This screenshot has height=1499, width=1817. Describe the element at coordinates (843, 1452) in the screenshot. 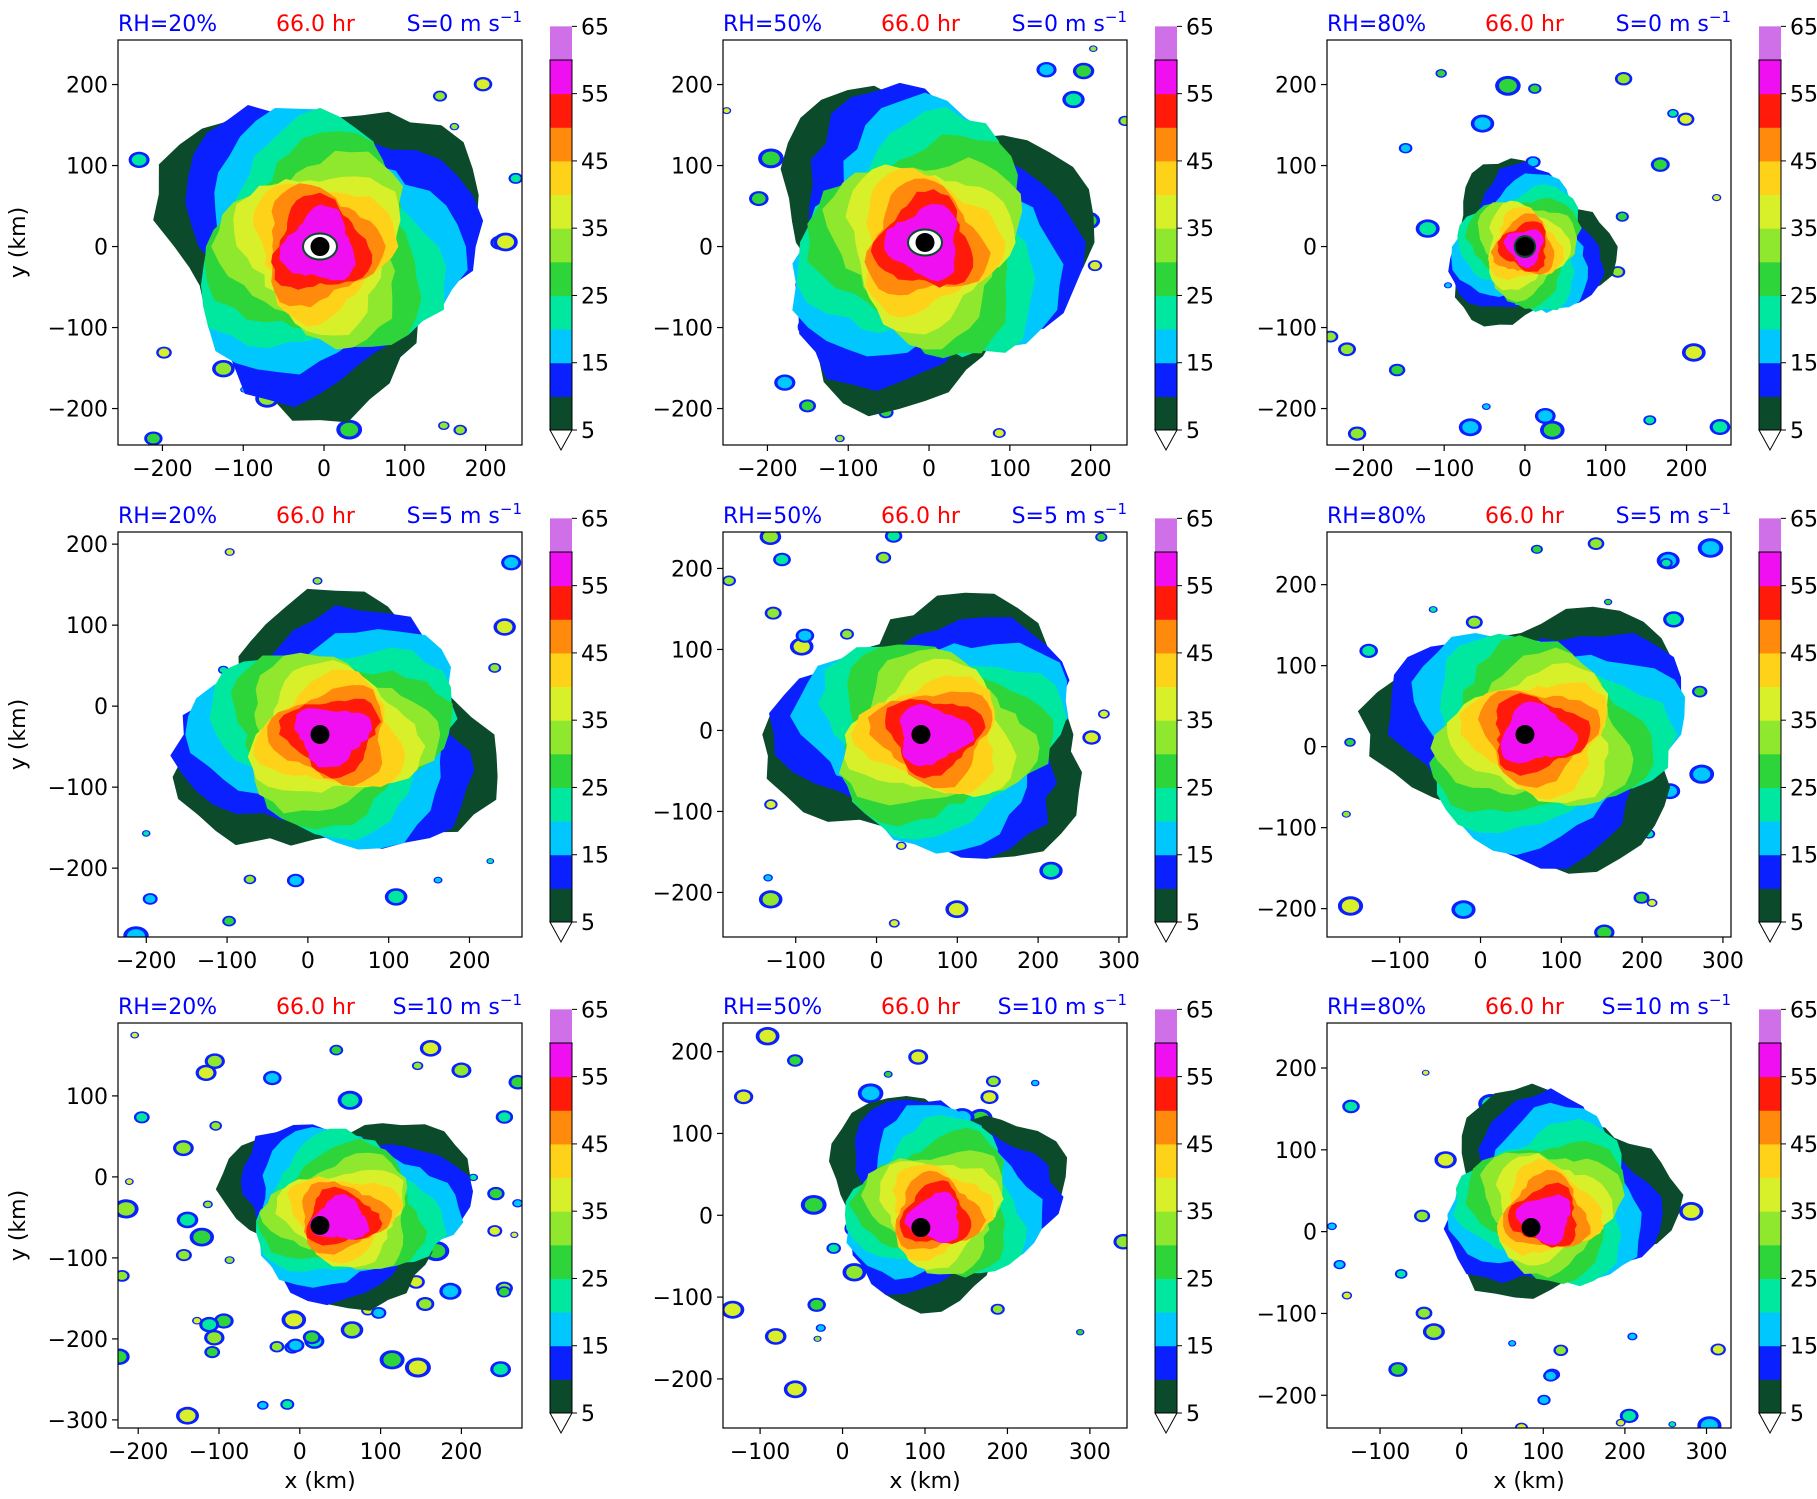

I see `x-tick-label: 0` at that location.